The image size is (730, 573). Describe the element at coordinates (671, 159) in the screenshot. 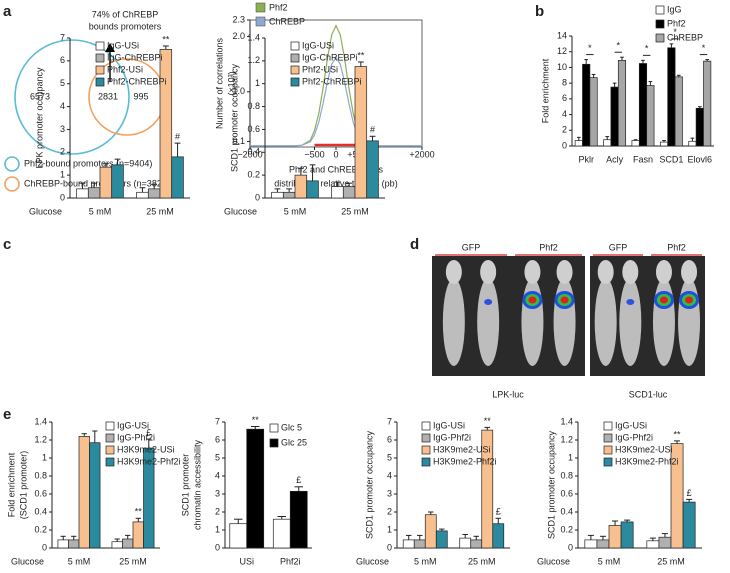

I see `x-tick-label: SCD1` at that location.